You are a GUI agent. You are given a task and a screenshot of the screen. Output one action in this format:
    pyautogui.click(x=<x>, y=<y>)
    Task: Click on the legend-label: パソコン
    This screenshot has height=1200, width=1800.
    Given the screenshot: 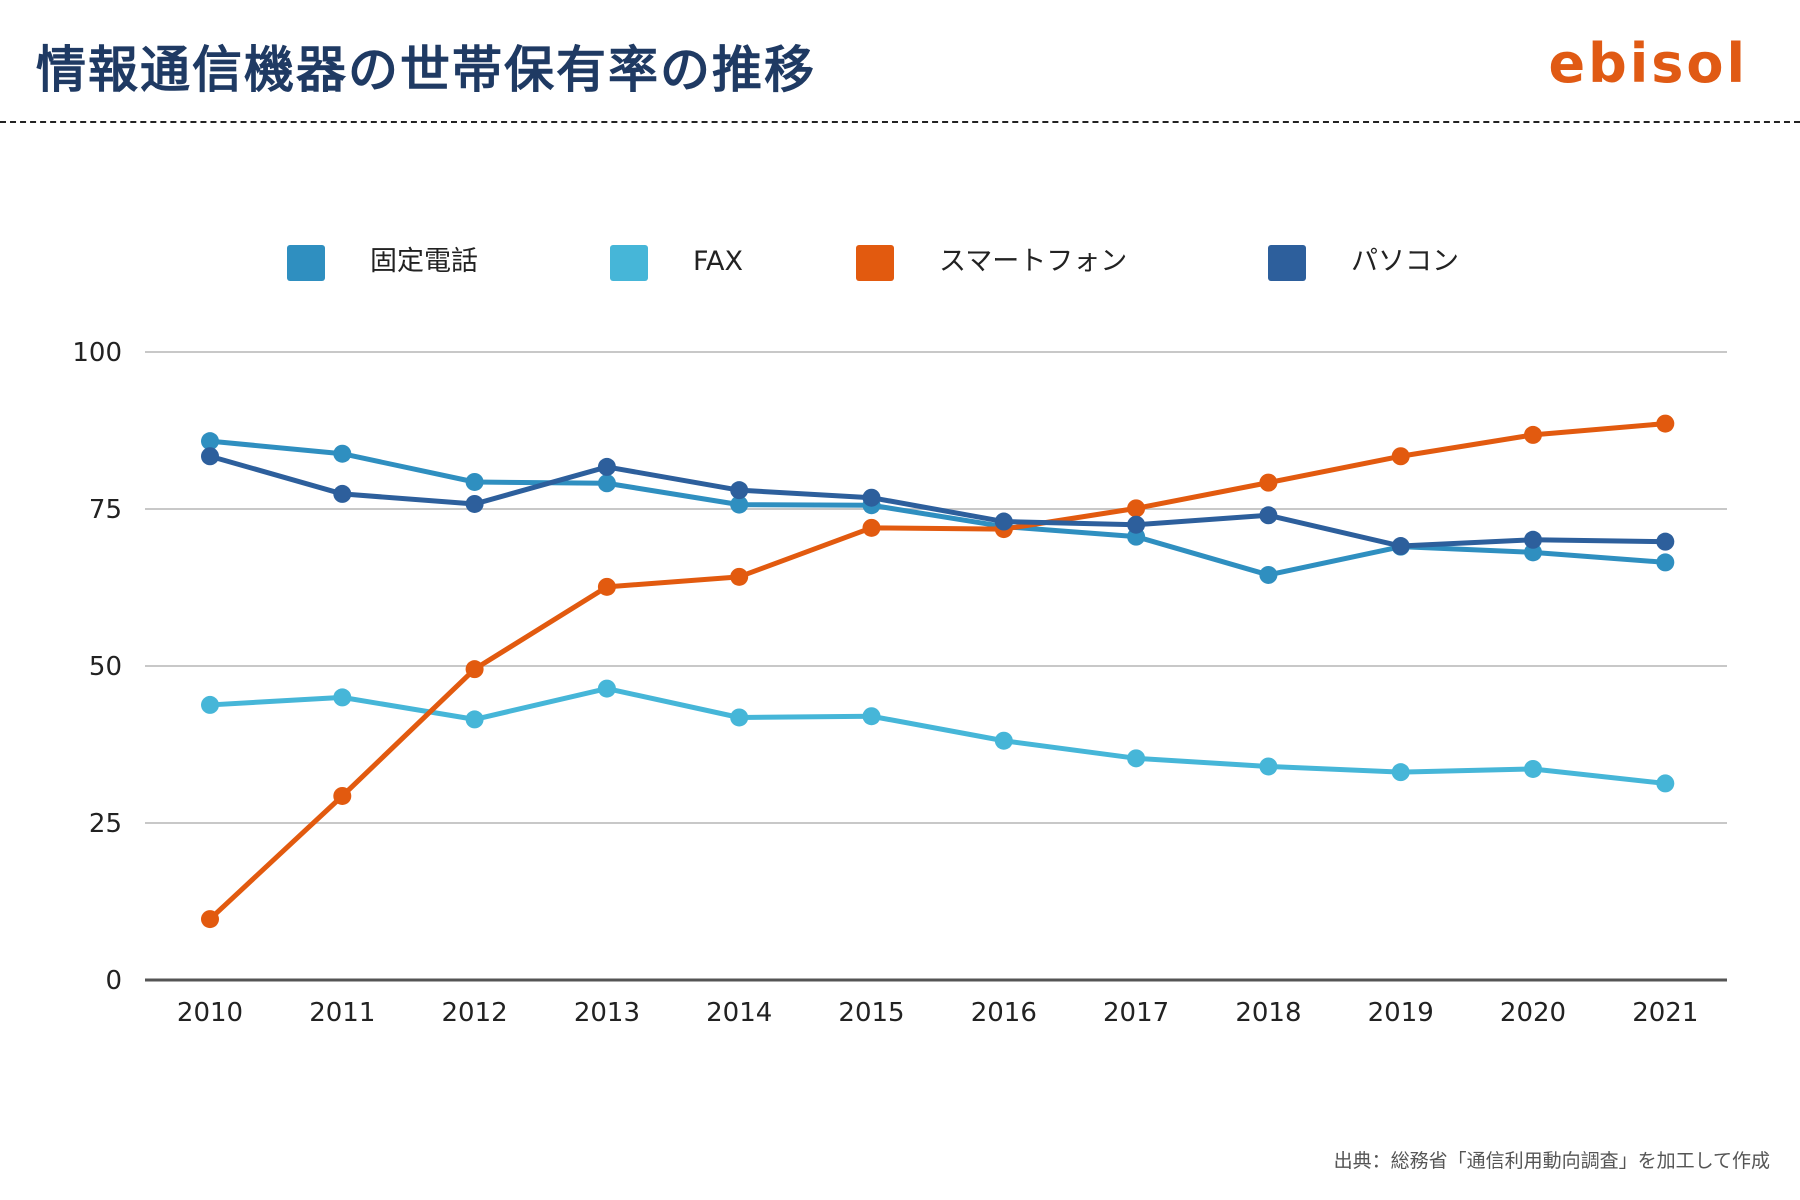 What is the action you would take?
    pyautogui.click(x=1405, y=261)
    